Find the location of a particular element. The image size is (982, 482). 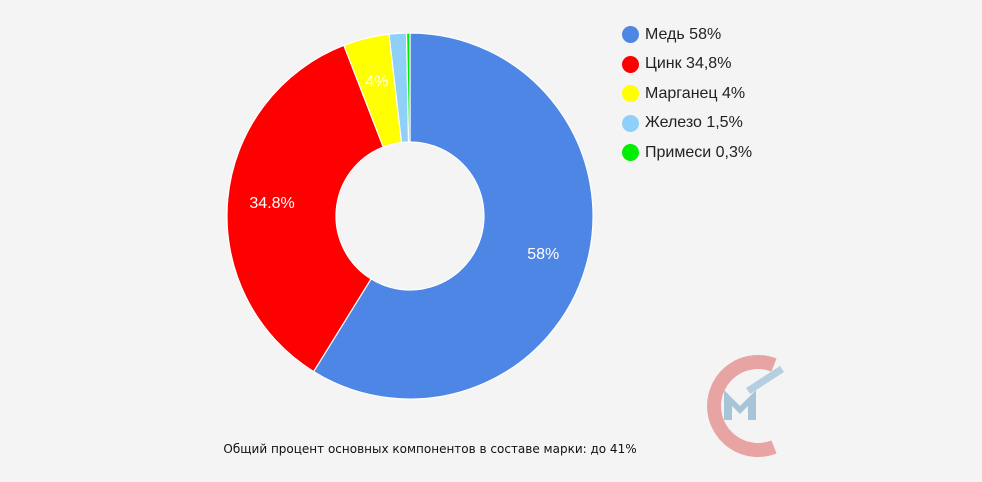

legend-item-0: Медь 58% is located at coordinates (687, 35).